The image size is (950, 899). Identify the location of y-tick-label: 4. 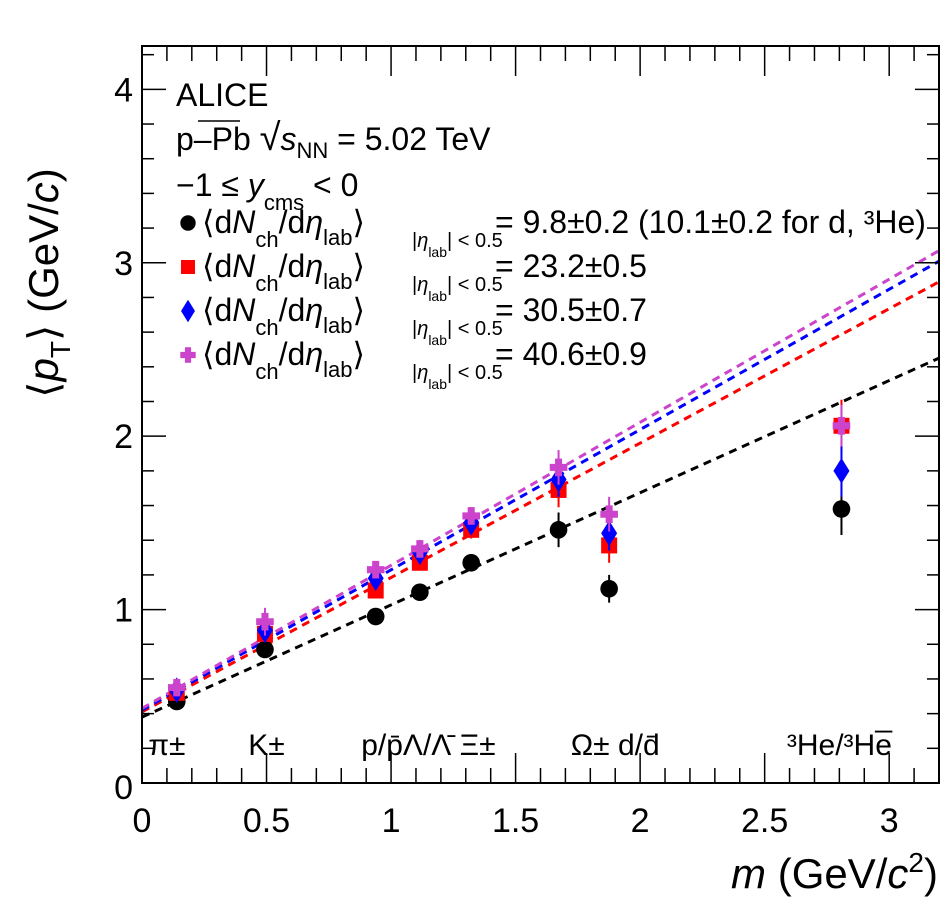
(123, 90).